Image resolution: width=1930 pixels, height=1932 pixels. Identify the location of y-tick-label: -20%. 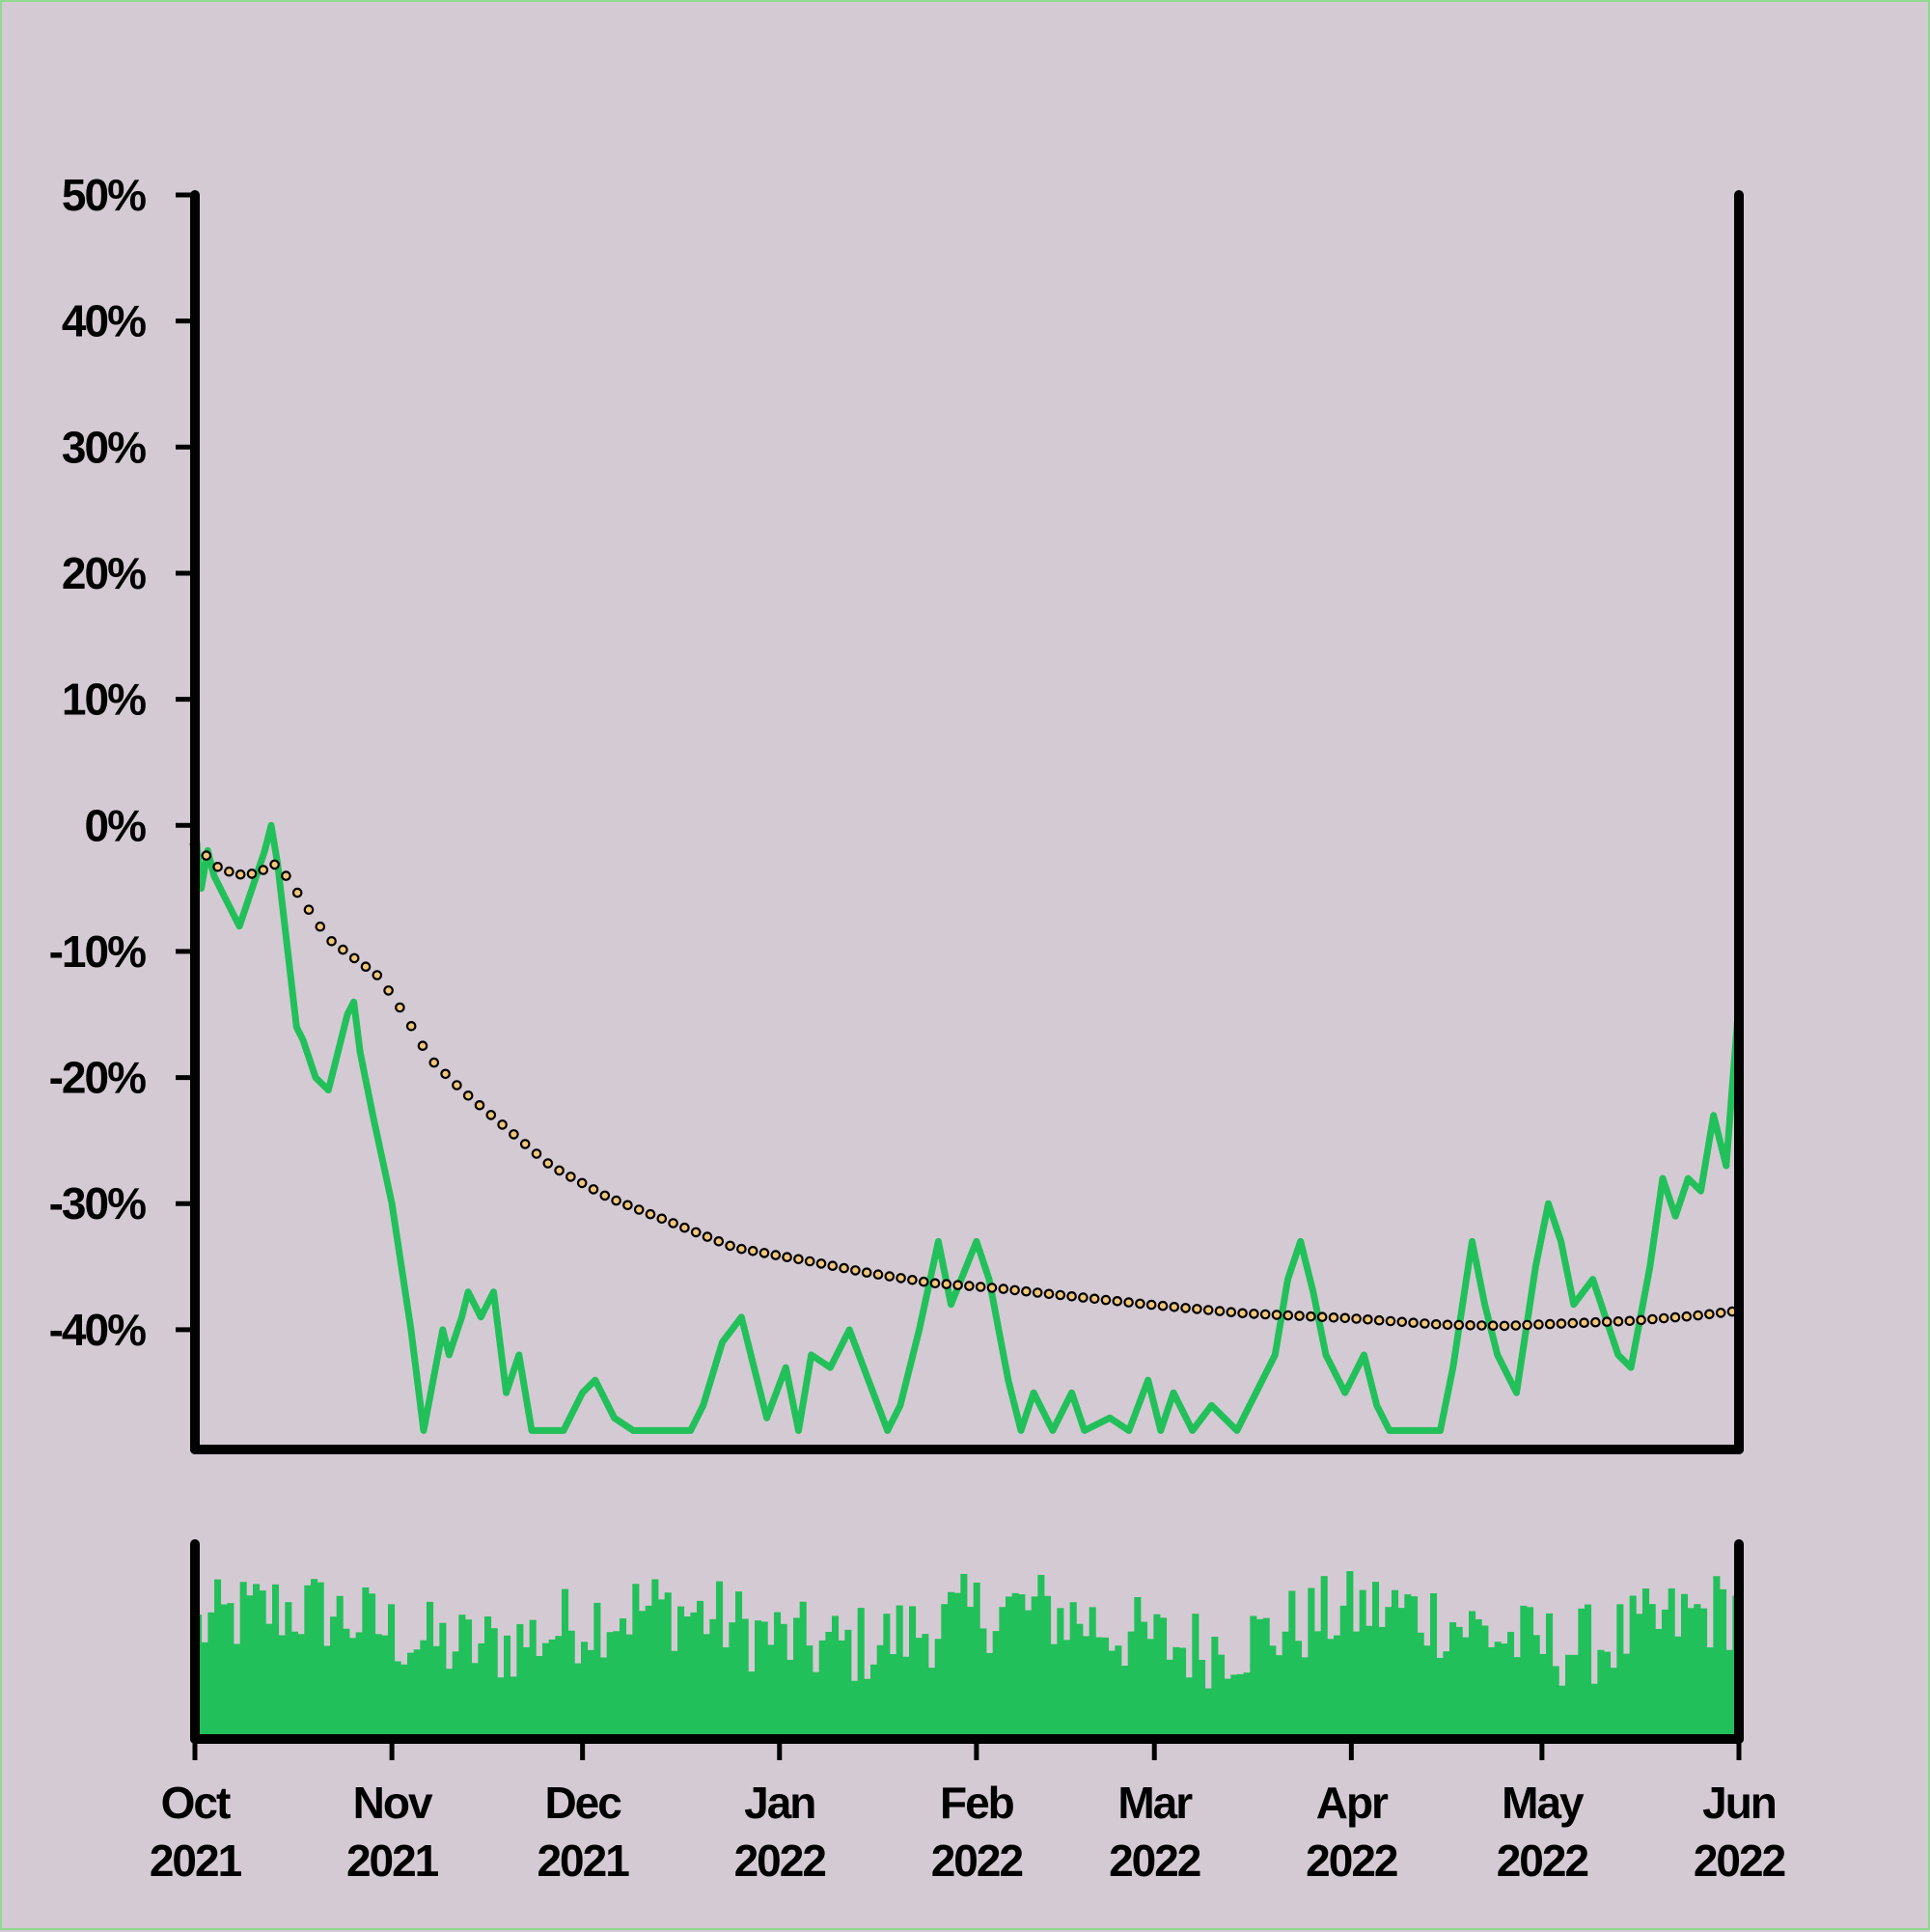
(97, 1078).